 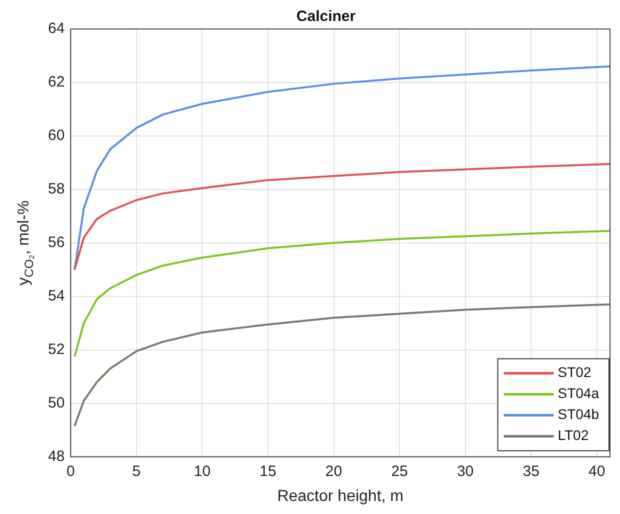 I want to click on x-tick-label: 15, so click(x=268, y=471).